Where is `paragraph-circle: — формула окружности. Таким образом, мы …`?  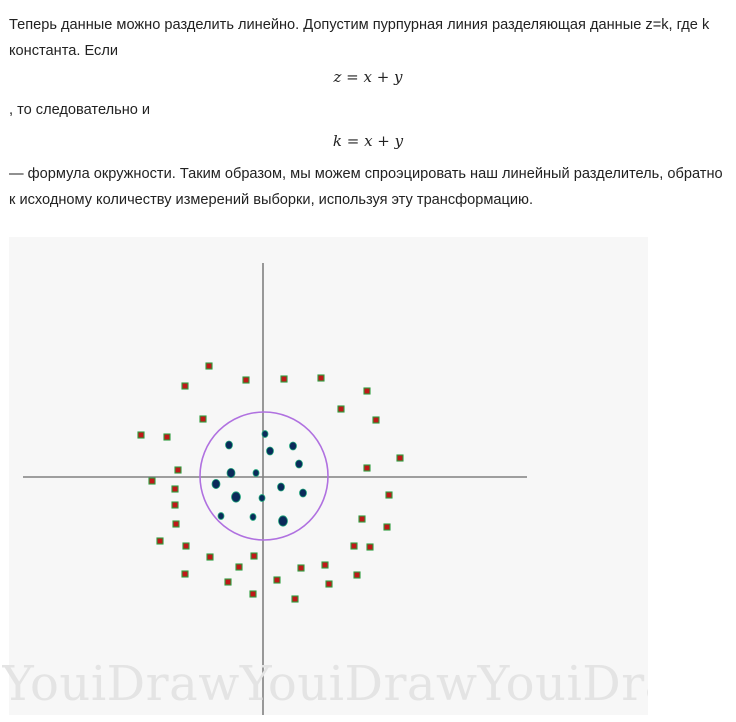
paragraph-circle: — формула окружности. Таким образом, мы … is located at coordinates (366, 187).